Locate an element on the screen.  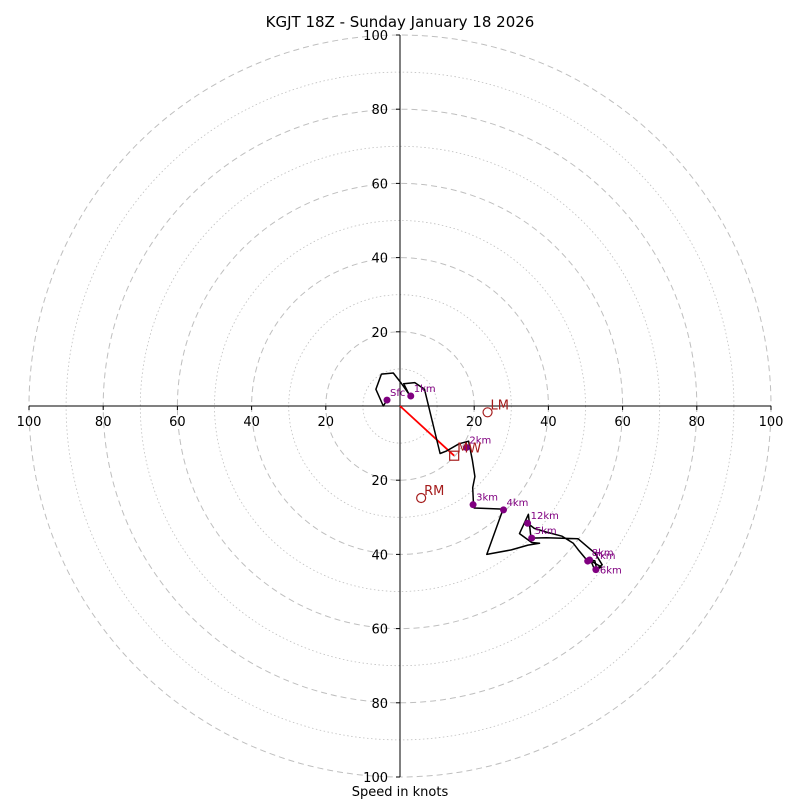
x-tick-label-right-20: 20 is located at coordinates (474, 422).